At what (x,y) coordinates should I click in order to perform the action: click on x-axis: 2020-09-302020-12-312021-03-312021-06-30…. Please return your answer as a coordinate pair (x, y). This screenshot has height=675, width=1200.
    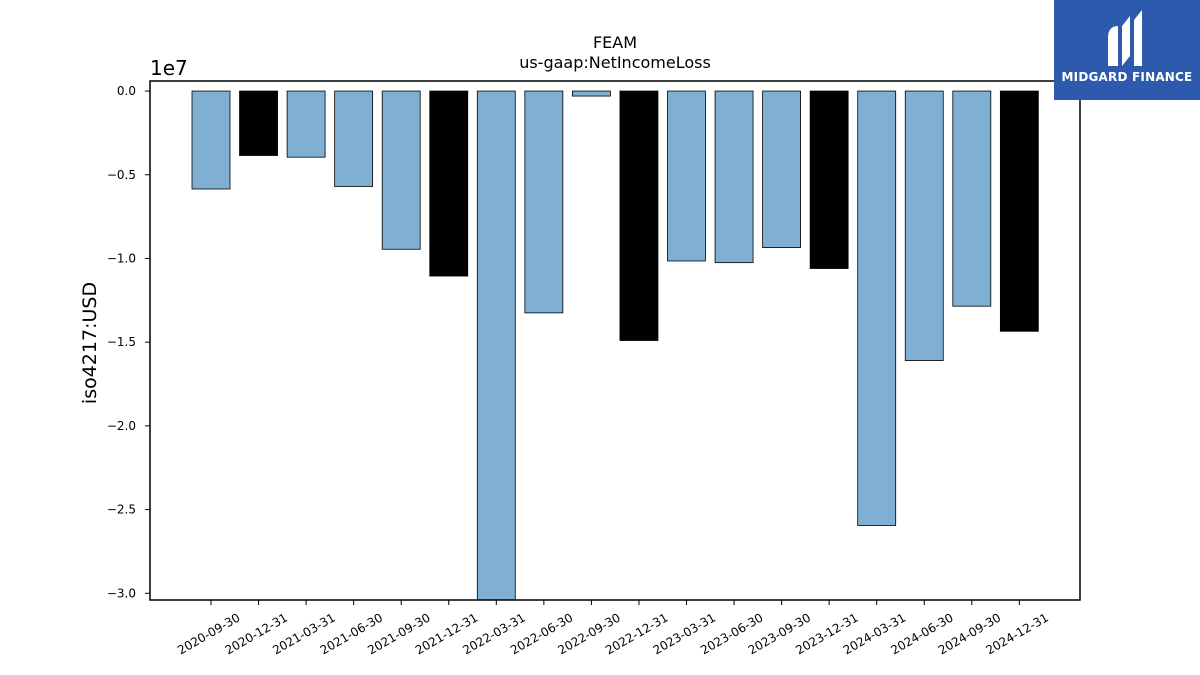
    Looking at the image, I should click on (613, 628).